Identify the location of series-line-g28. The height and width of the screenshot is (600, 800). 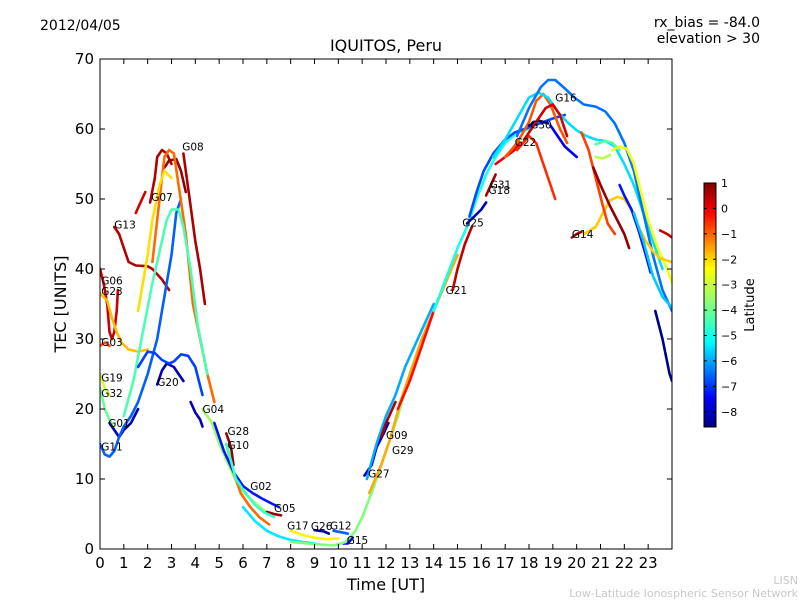
(230, 449).